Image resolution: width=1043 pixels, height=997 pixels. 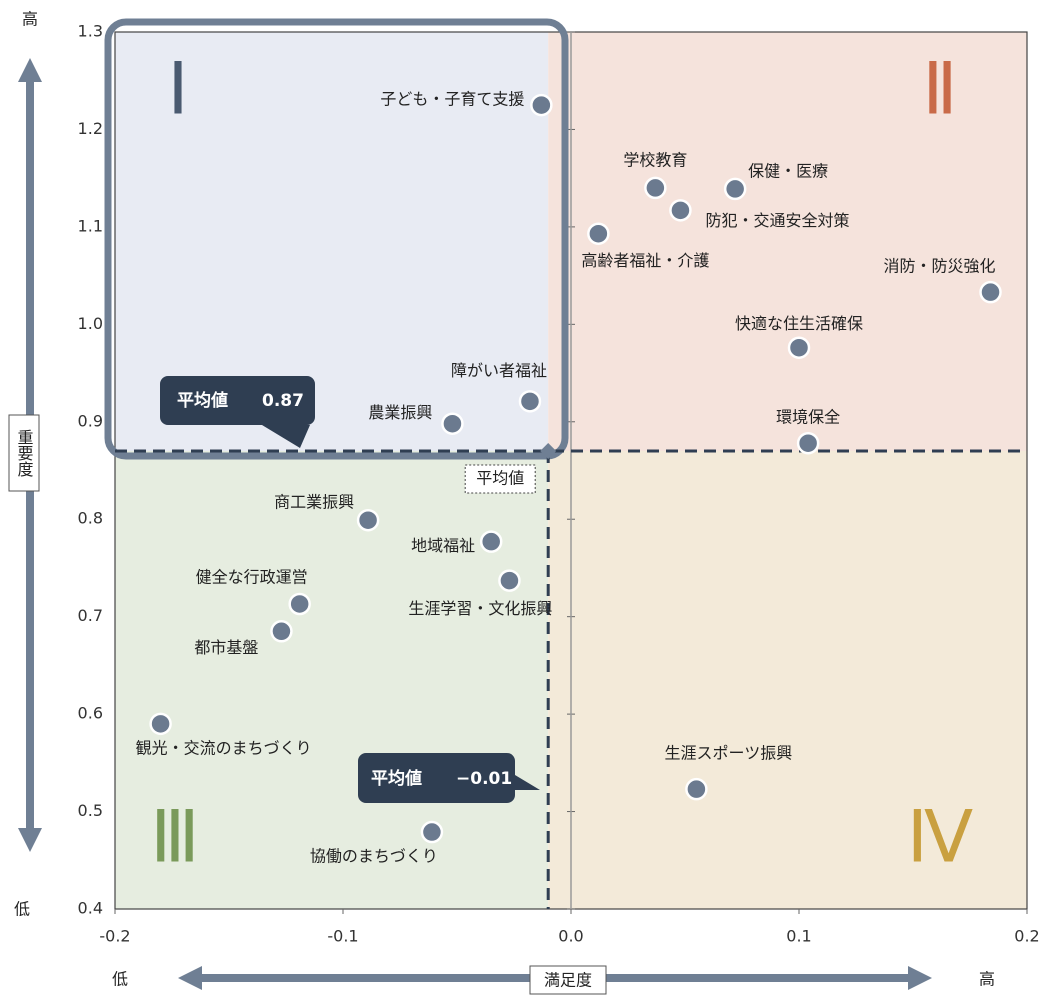 I want to click on x-tick-label: -0.2, so click(x=114, y=936).